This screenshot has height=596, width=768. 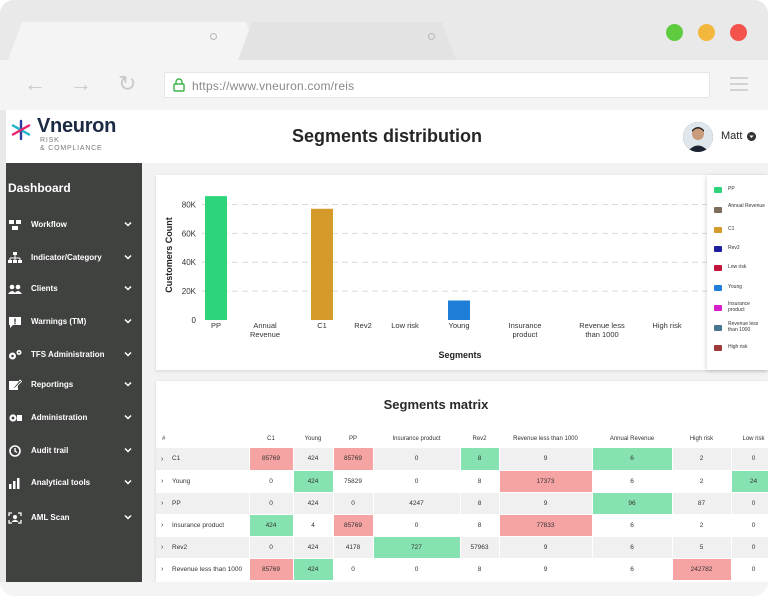 What do you see at coordinates (701, 439) in the screenshot?
I see `matrix-column-header: High risk` at bounding box center [701, 439].